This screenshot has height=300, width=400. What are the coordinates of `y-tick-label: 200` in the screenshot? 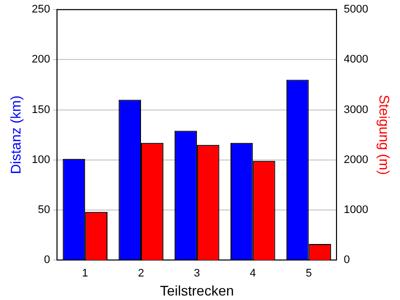 It's located at (41, 60).